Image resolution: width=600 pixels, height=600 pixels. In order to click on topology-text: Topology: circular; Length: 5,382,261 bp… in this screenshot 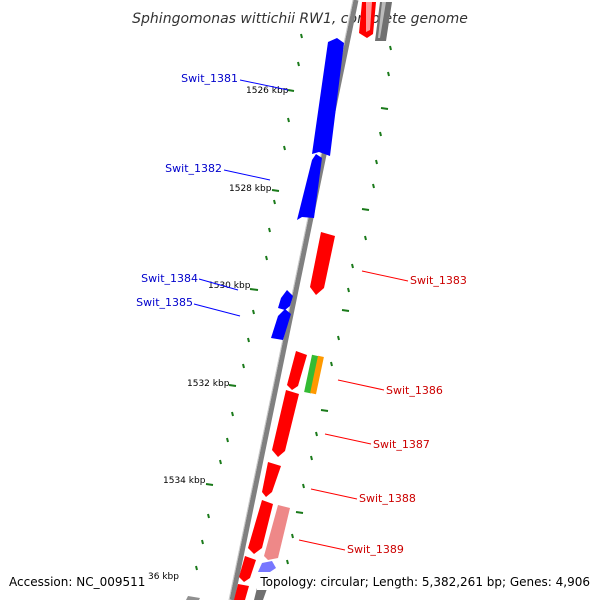, I will do `click(424, 582)`.